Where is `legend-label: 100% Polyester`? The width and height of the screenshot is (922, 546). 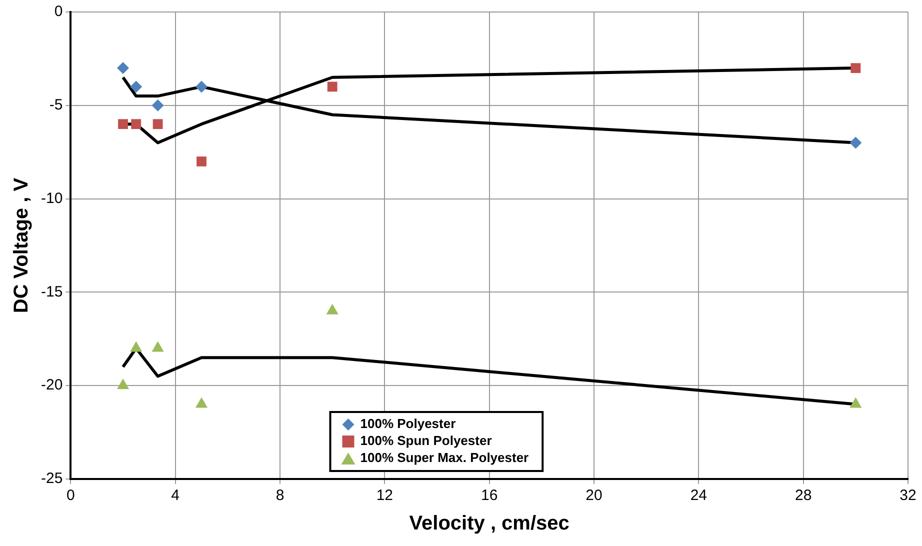 legend-label: 100% Polyester is located at coordinates (408, 424).